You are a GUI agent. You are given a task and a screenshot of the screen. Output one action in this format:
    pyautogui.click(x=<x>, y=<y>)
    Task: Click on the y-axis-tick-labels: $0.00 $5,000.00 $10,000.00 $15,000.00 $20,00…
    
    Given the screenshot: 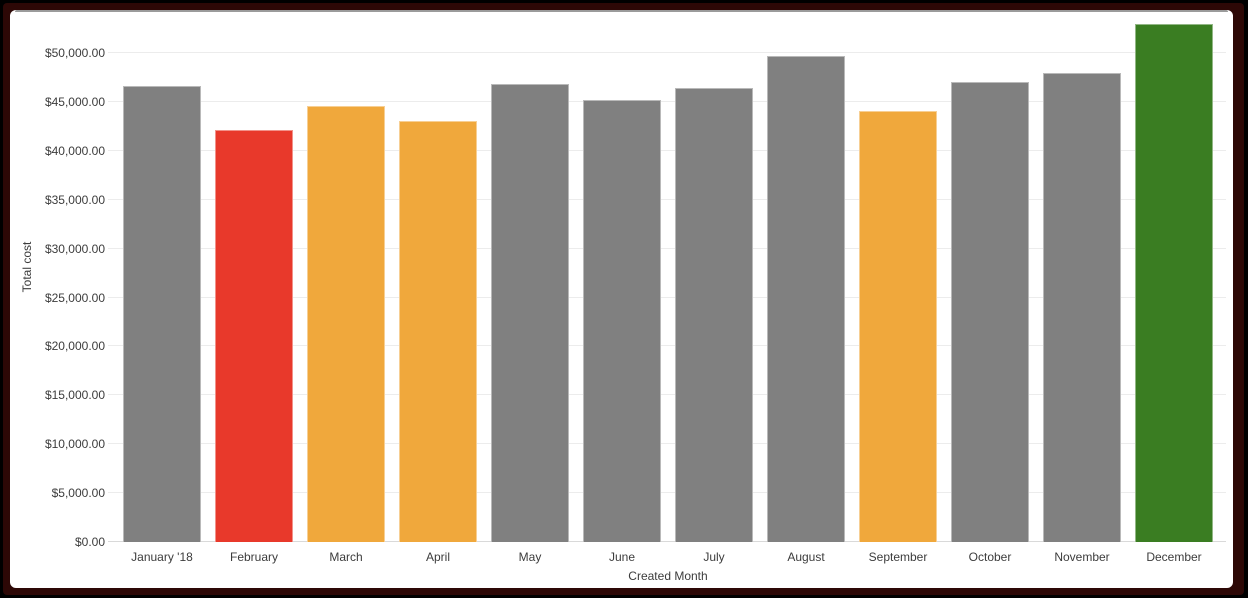 What is the action you would take?
    pyautogui.click(x=57, y=279)
    